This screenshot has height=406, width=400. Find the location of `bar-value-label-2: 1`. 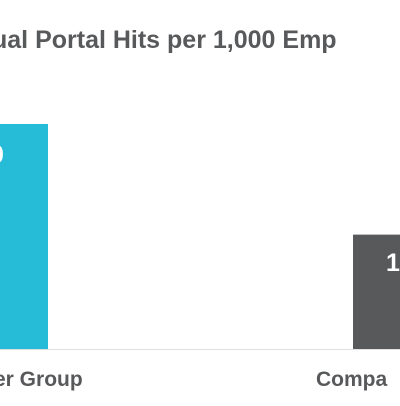

bar-value-label-2: 1 is located at coordinates (393, 263).